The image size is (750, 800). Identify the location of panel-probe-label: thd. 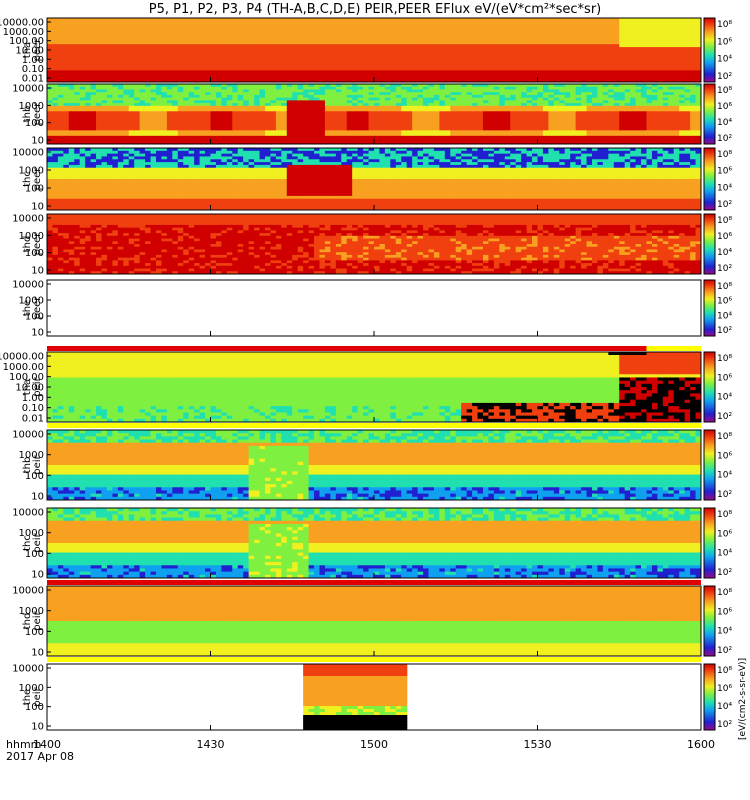
(27, 244).